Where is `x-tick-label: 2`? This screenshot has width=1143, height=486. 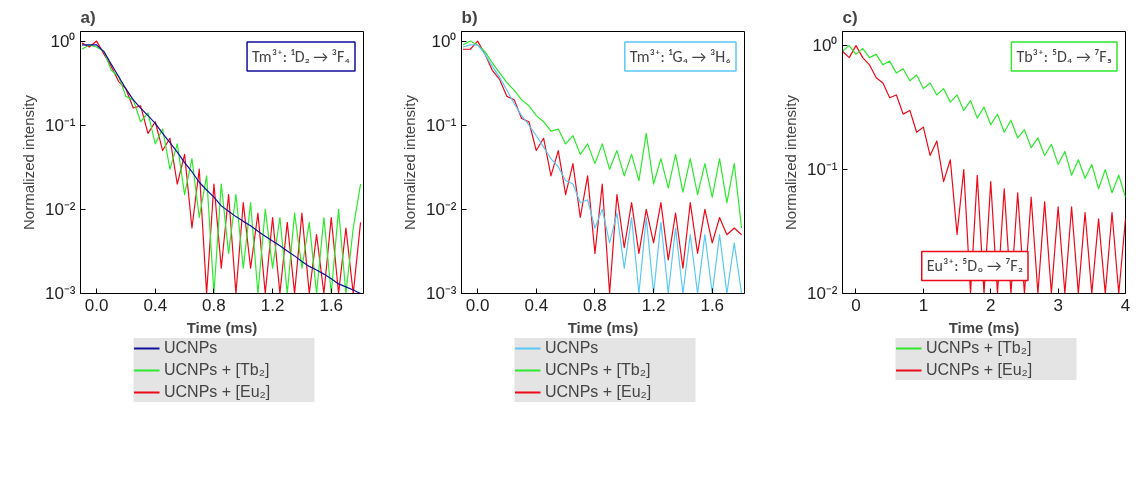 x-tick-label: 2 is located at coordinates (991, 305).